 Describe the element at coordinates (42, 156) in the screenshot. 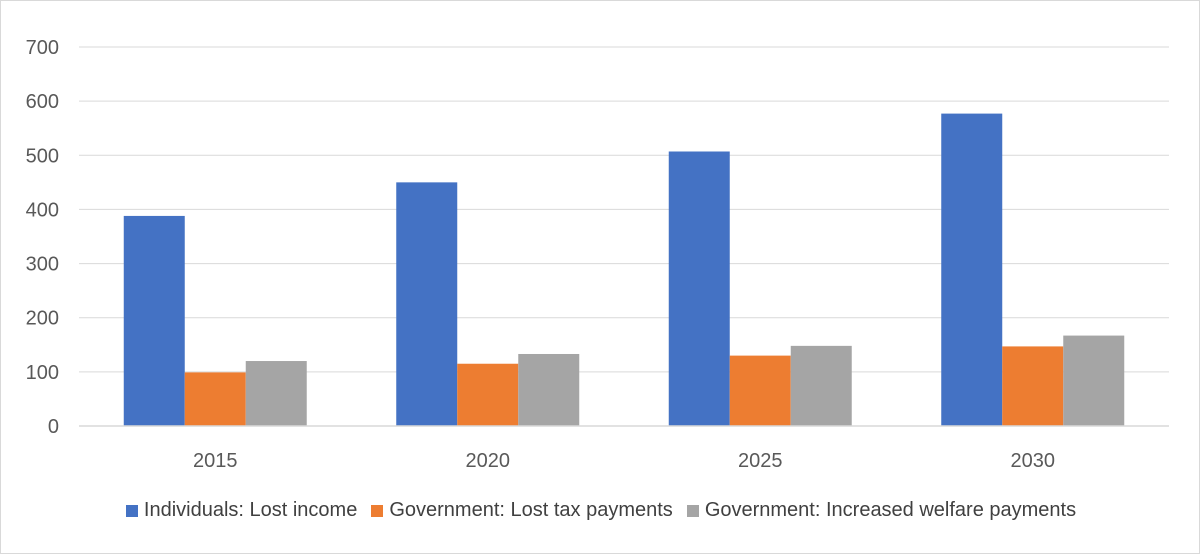

I see `y-tick-label: 500` at that location.